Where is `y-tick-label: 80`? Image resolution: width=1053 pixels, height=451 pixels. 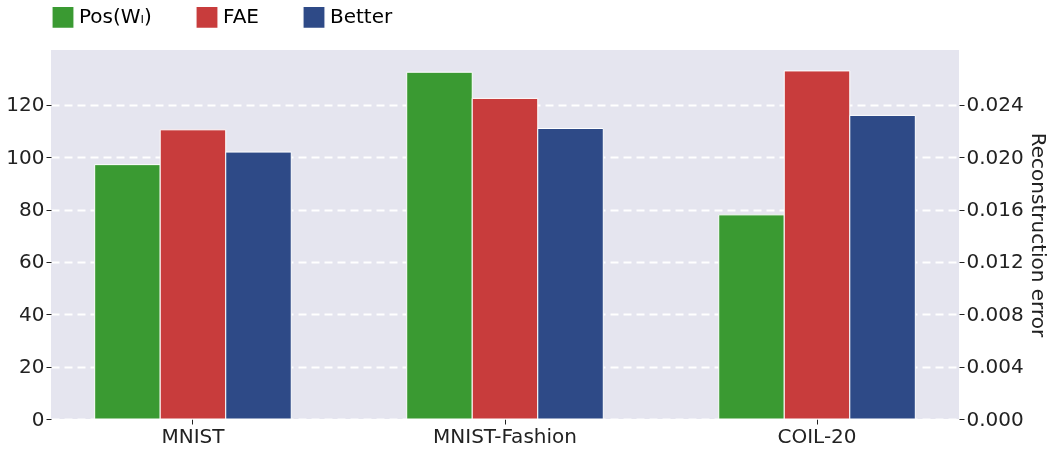
y-tick-label: 80 is located at coordinates (32, 209).